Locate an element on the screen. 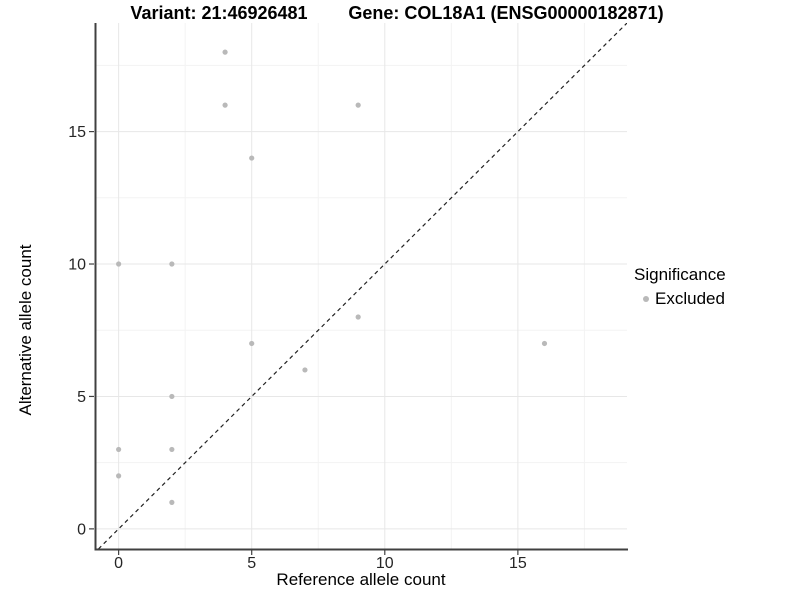 Image resolution: width=800 pixels, height=600 pixels. gene-title: Gene: COL18A1 (ENSG00000182871) is located at coordinates (506, 13).